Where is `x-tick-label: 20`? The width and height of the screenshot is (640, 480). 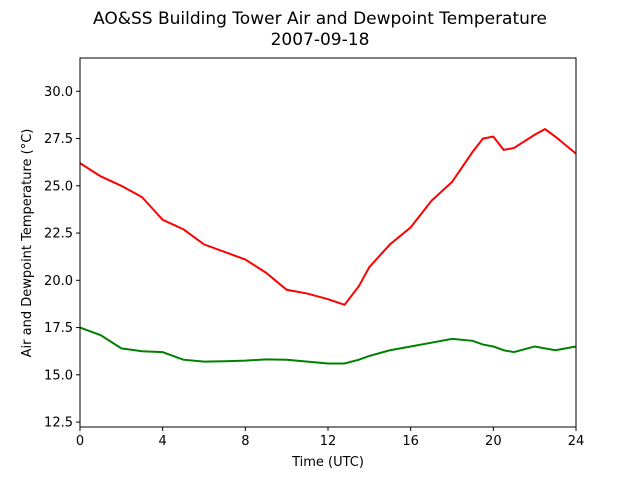 x-tick-label: 20 is located at coordinates (493, 441).